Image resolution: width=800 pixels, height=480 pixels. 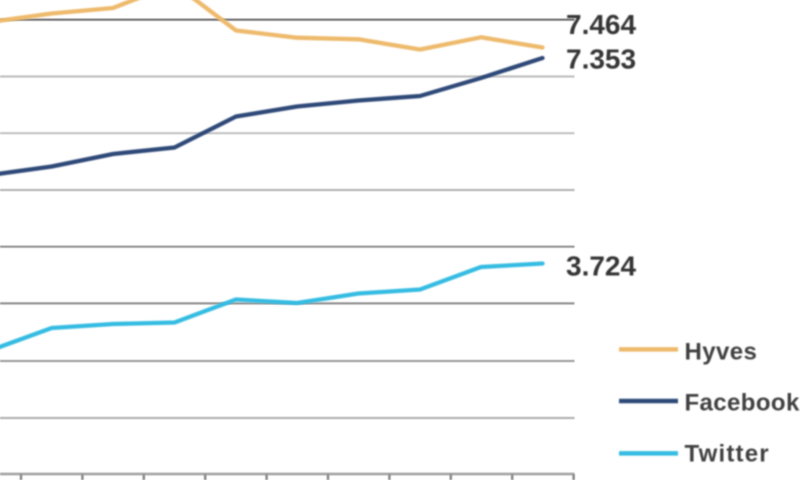 What do you see at coordinates (601, 266) in the screenshot?
I see `svg-text: 3.724` at bounding box center [601, 266].